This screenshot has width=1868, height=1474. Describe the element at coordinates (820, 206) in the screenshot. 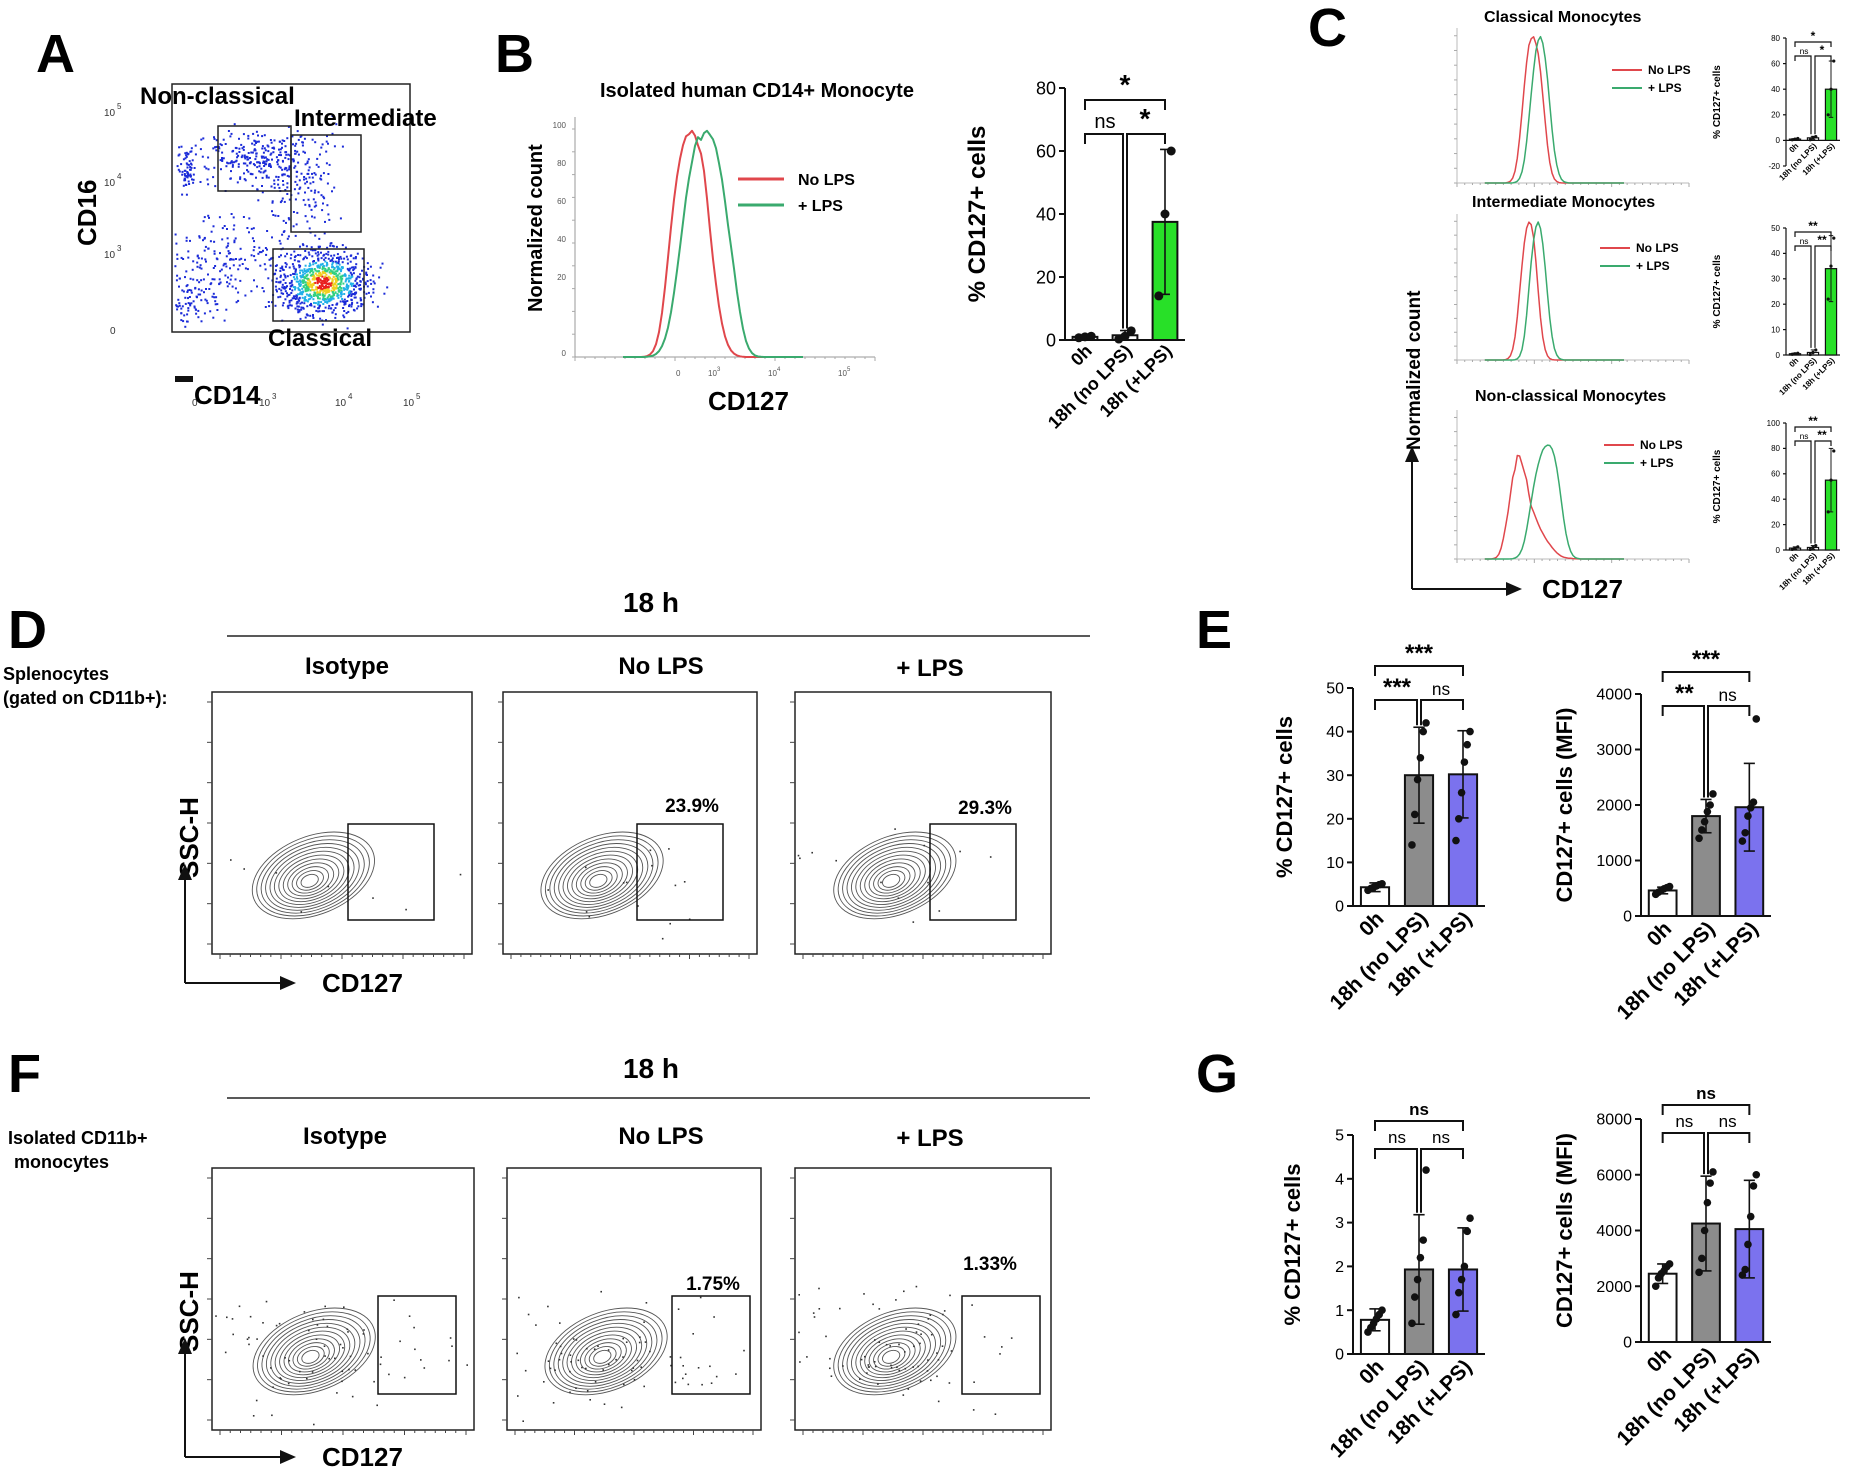

I see `b-legend-lps: + LPS` at that location.